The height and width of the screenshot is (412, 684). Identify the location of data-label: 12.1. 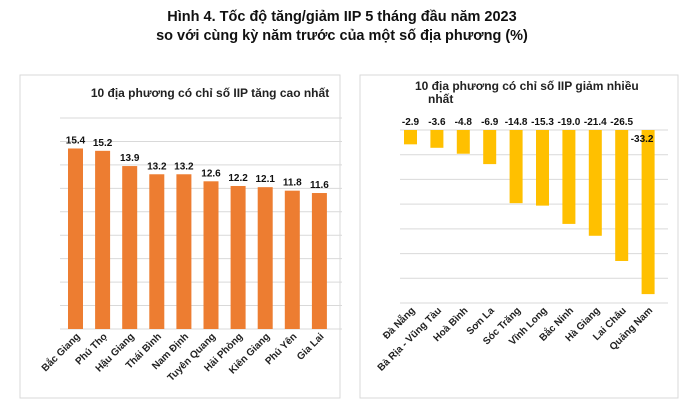
(265, 179).